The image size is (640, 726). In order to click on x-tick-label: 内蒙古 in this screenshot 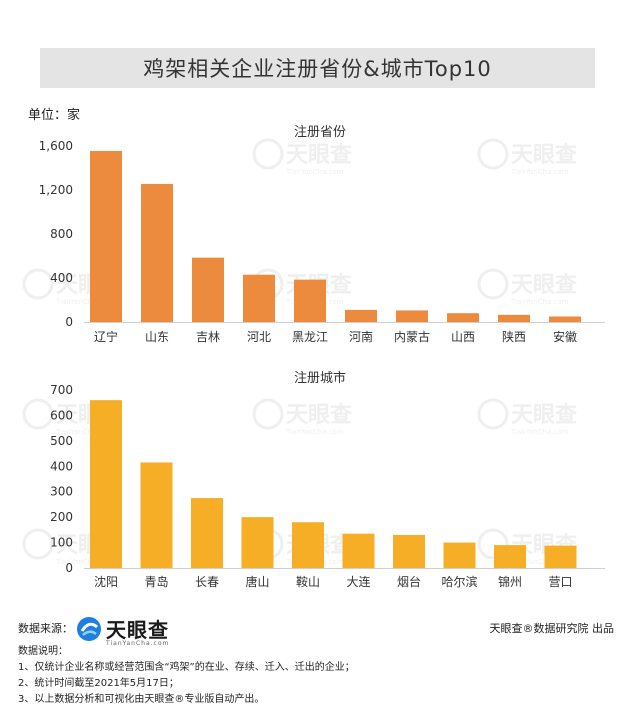, I will do `click(412, 336)`.